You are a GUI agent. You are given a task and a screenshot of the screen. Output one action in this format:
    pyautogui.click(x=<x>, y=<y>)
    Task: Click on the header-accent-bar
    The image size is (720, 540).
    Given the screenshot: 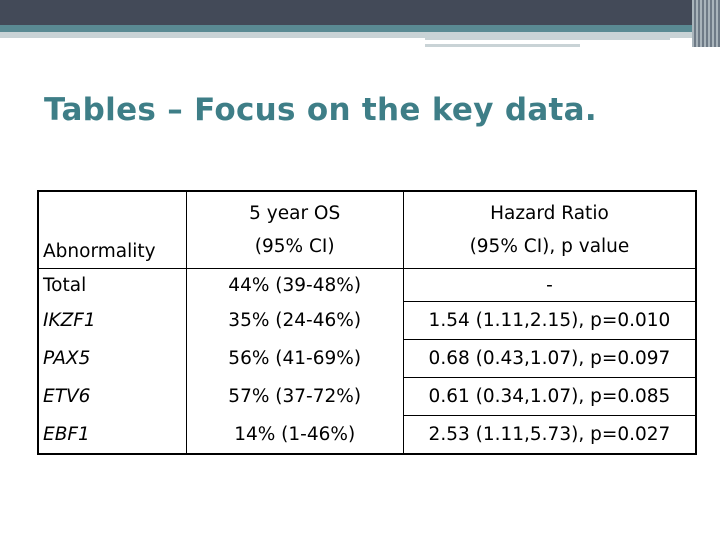 What is the action you would take?
    pyautogui.click(x=360, y=28)
    